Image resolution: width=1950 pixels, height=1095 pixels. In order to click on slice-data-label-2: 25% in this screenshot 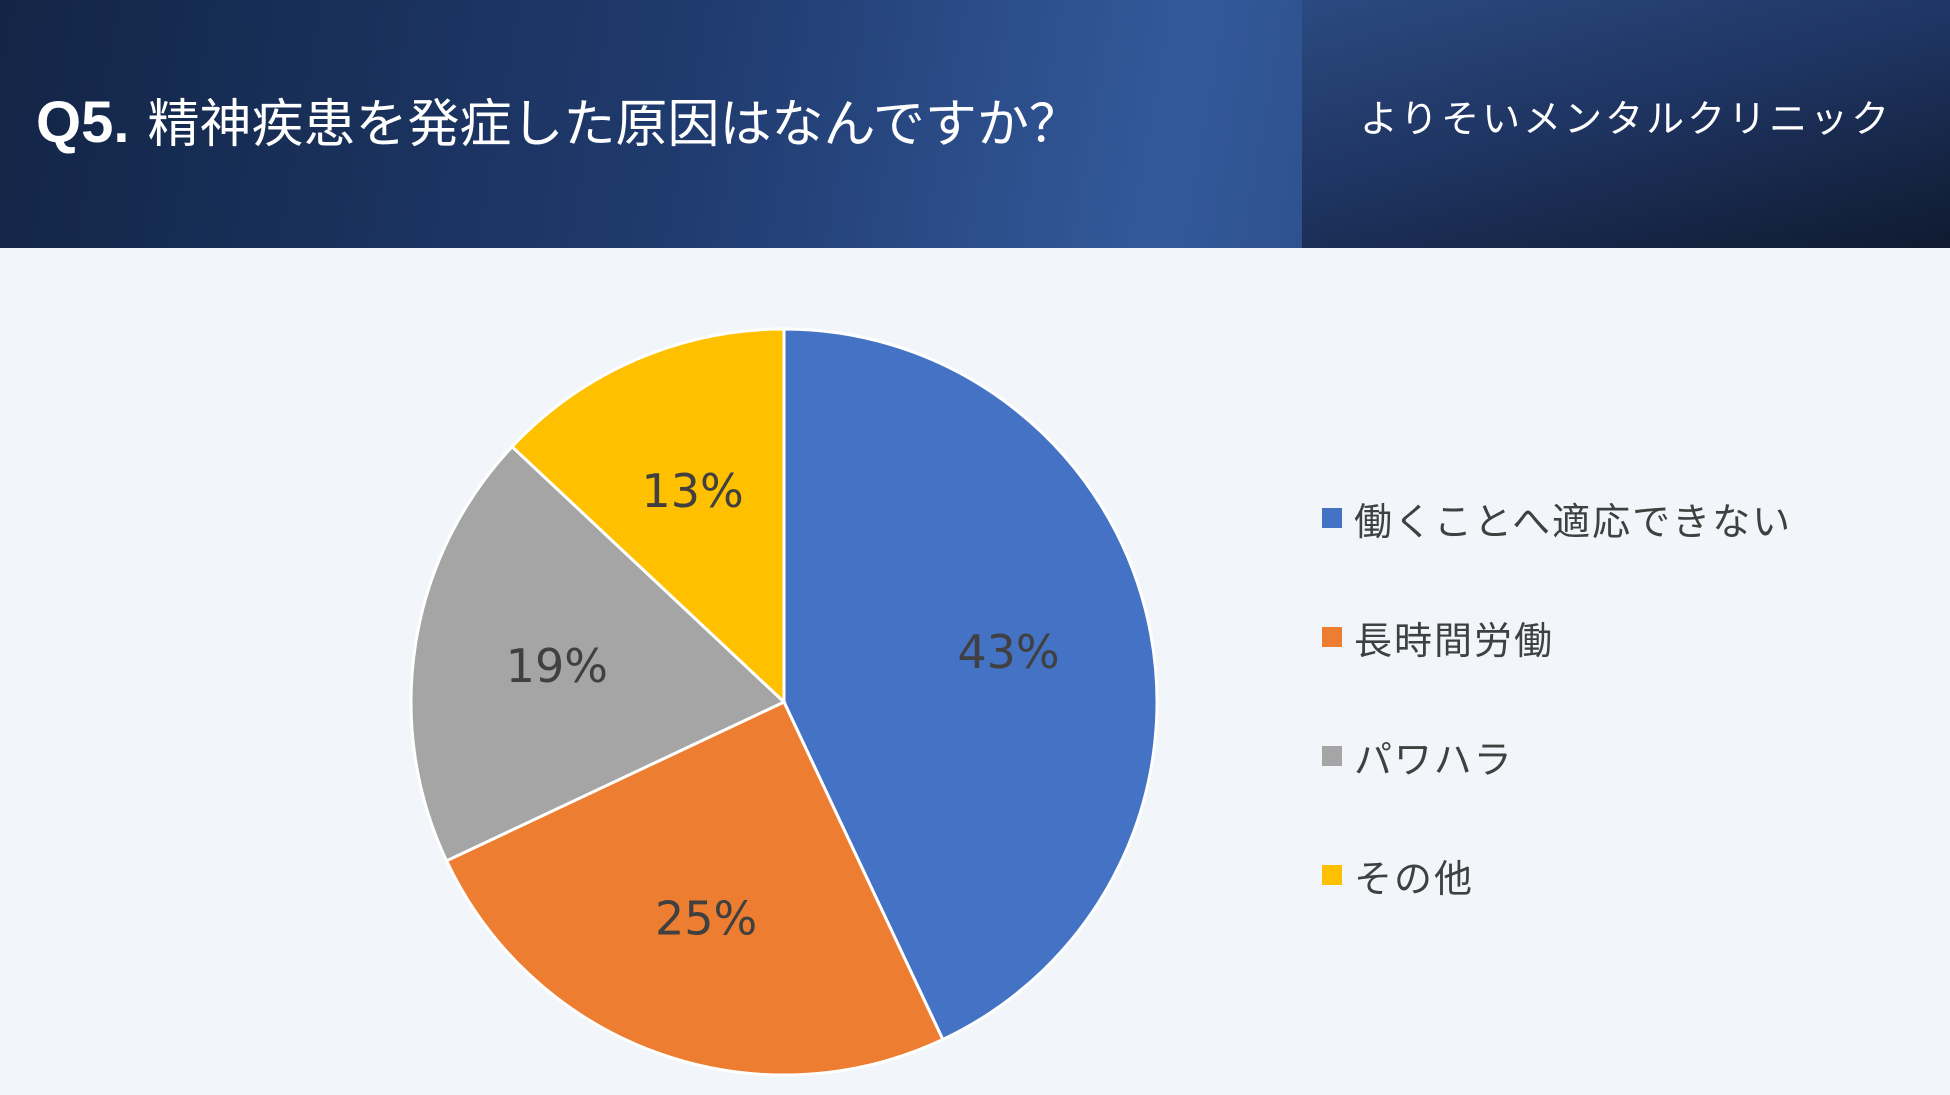, I will do `click(706, 918)`.